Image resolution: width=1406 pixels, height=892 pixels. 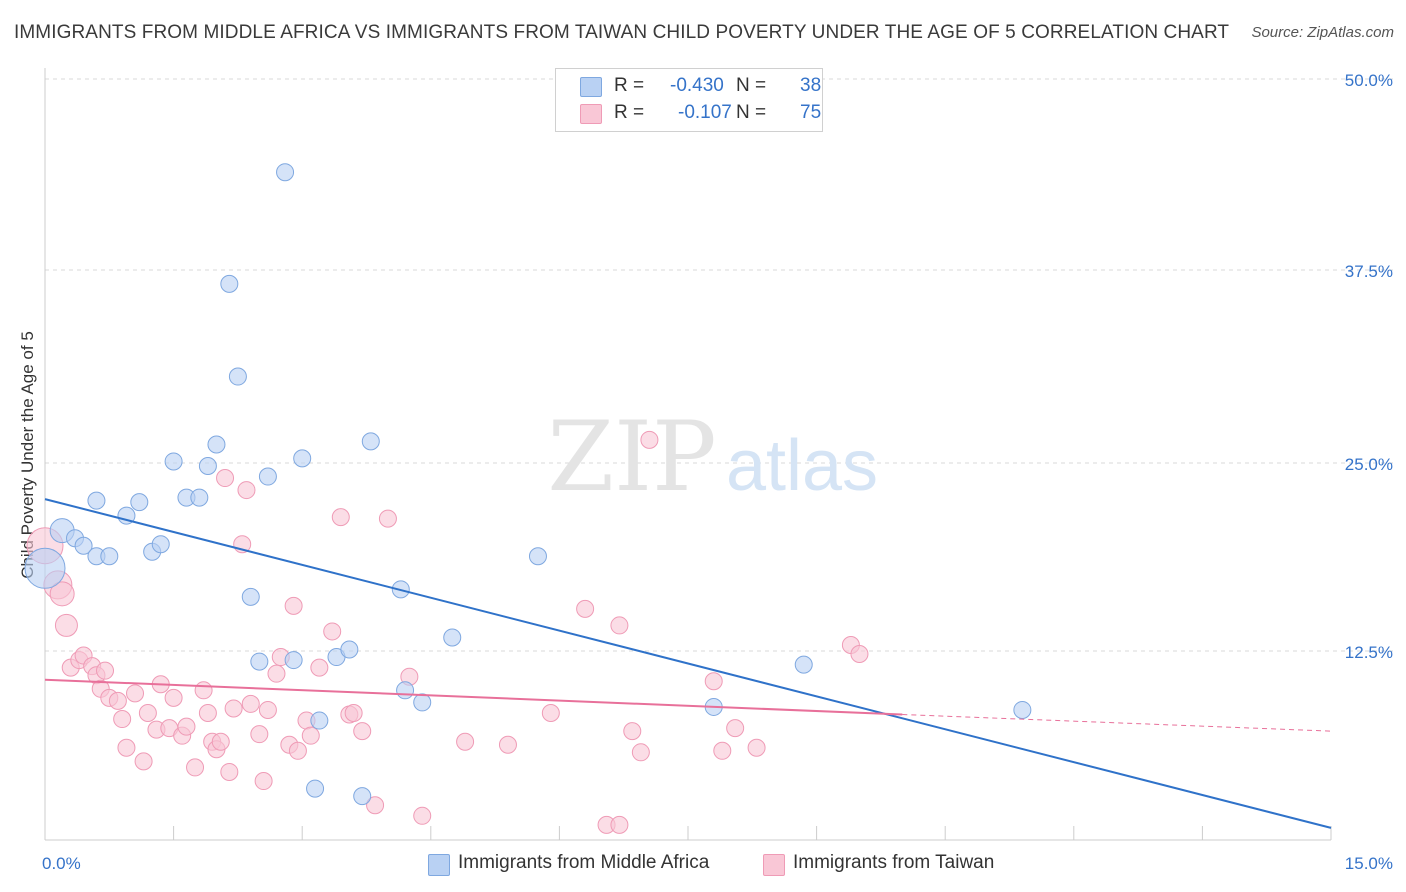 What do you see at coordinates (697, 85) in the screenshot?
I see `r-value: -0.430` at bounding box center [697, 85].